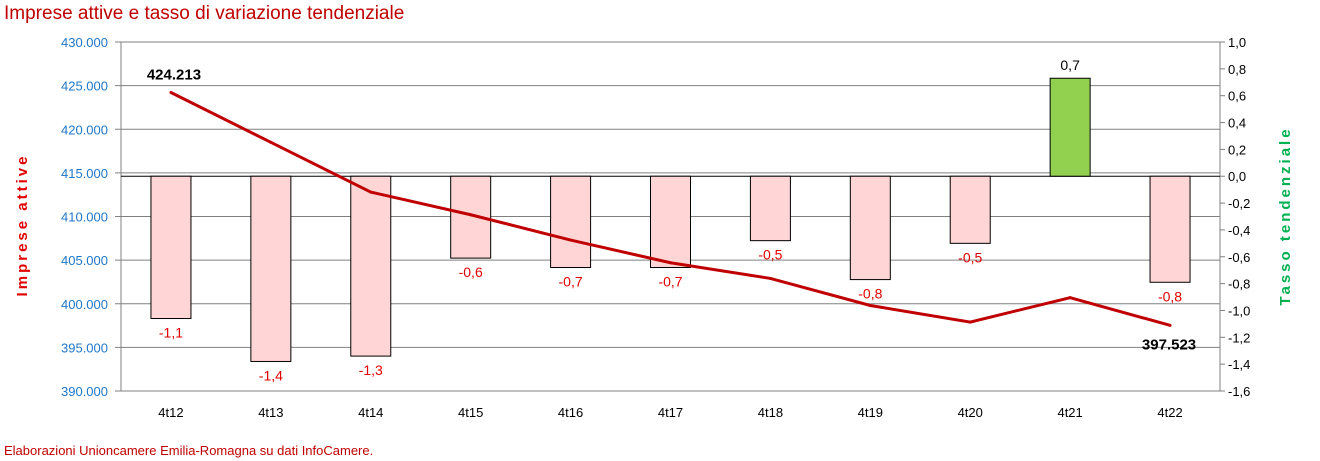 The width and height of the screenshot is (1320, 461). I want to click on y-right-tick-label: -0,2, so click(1239, 203).